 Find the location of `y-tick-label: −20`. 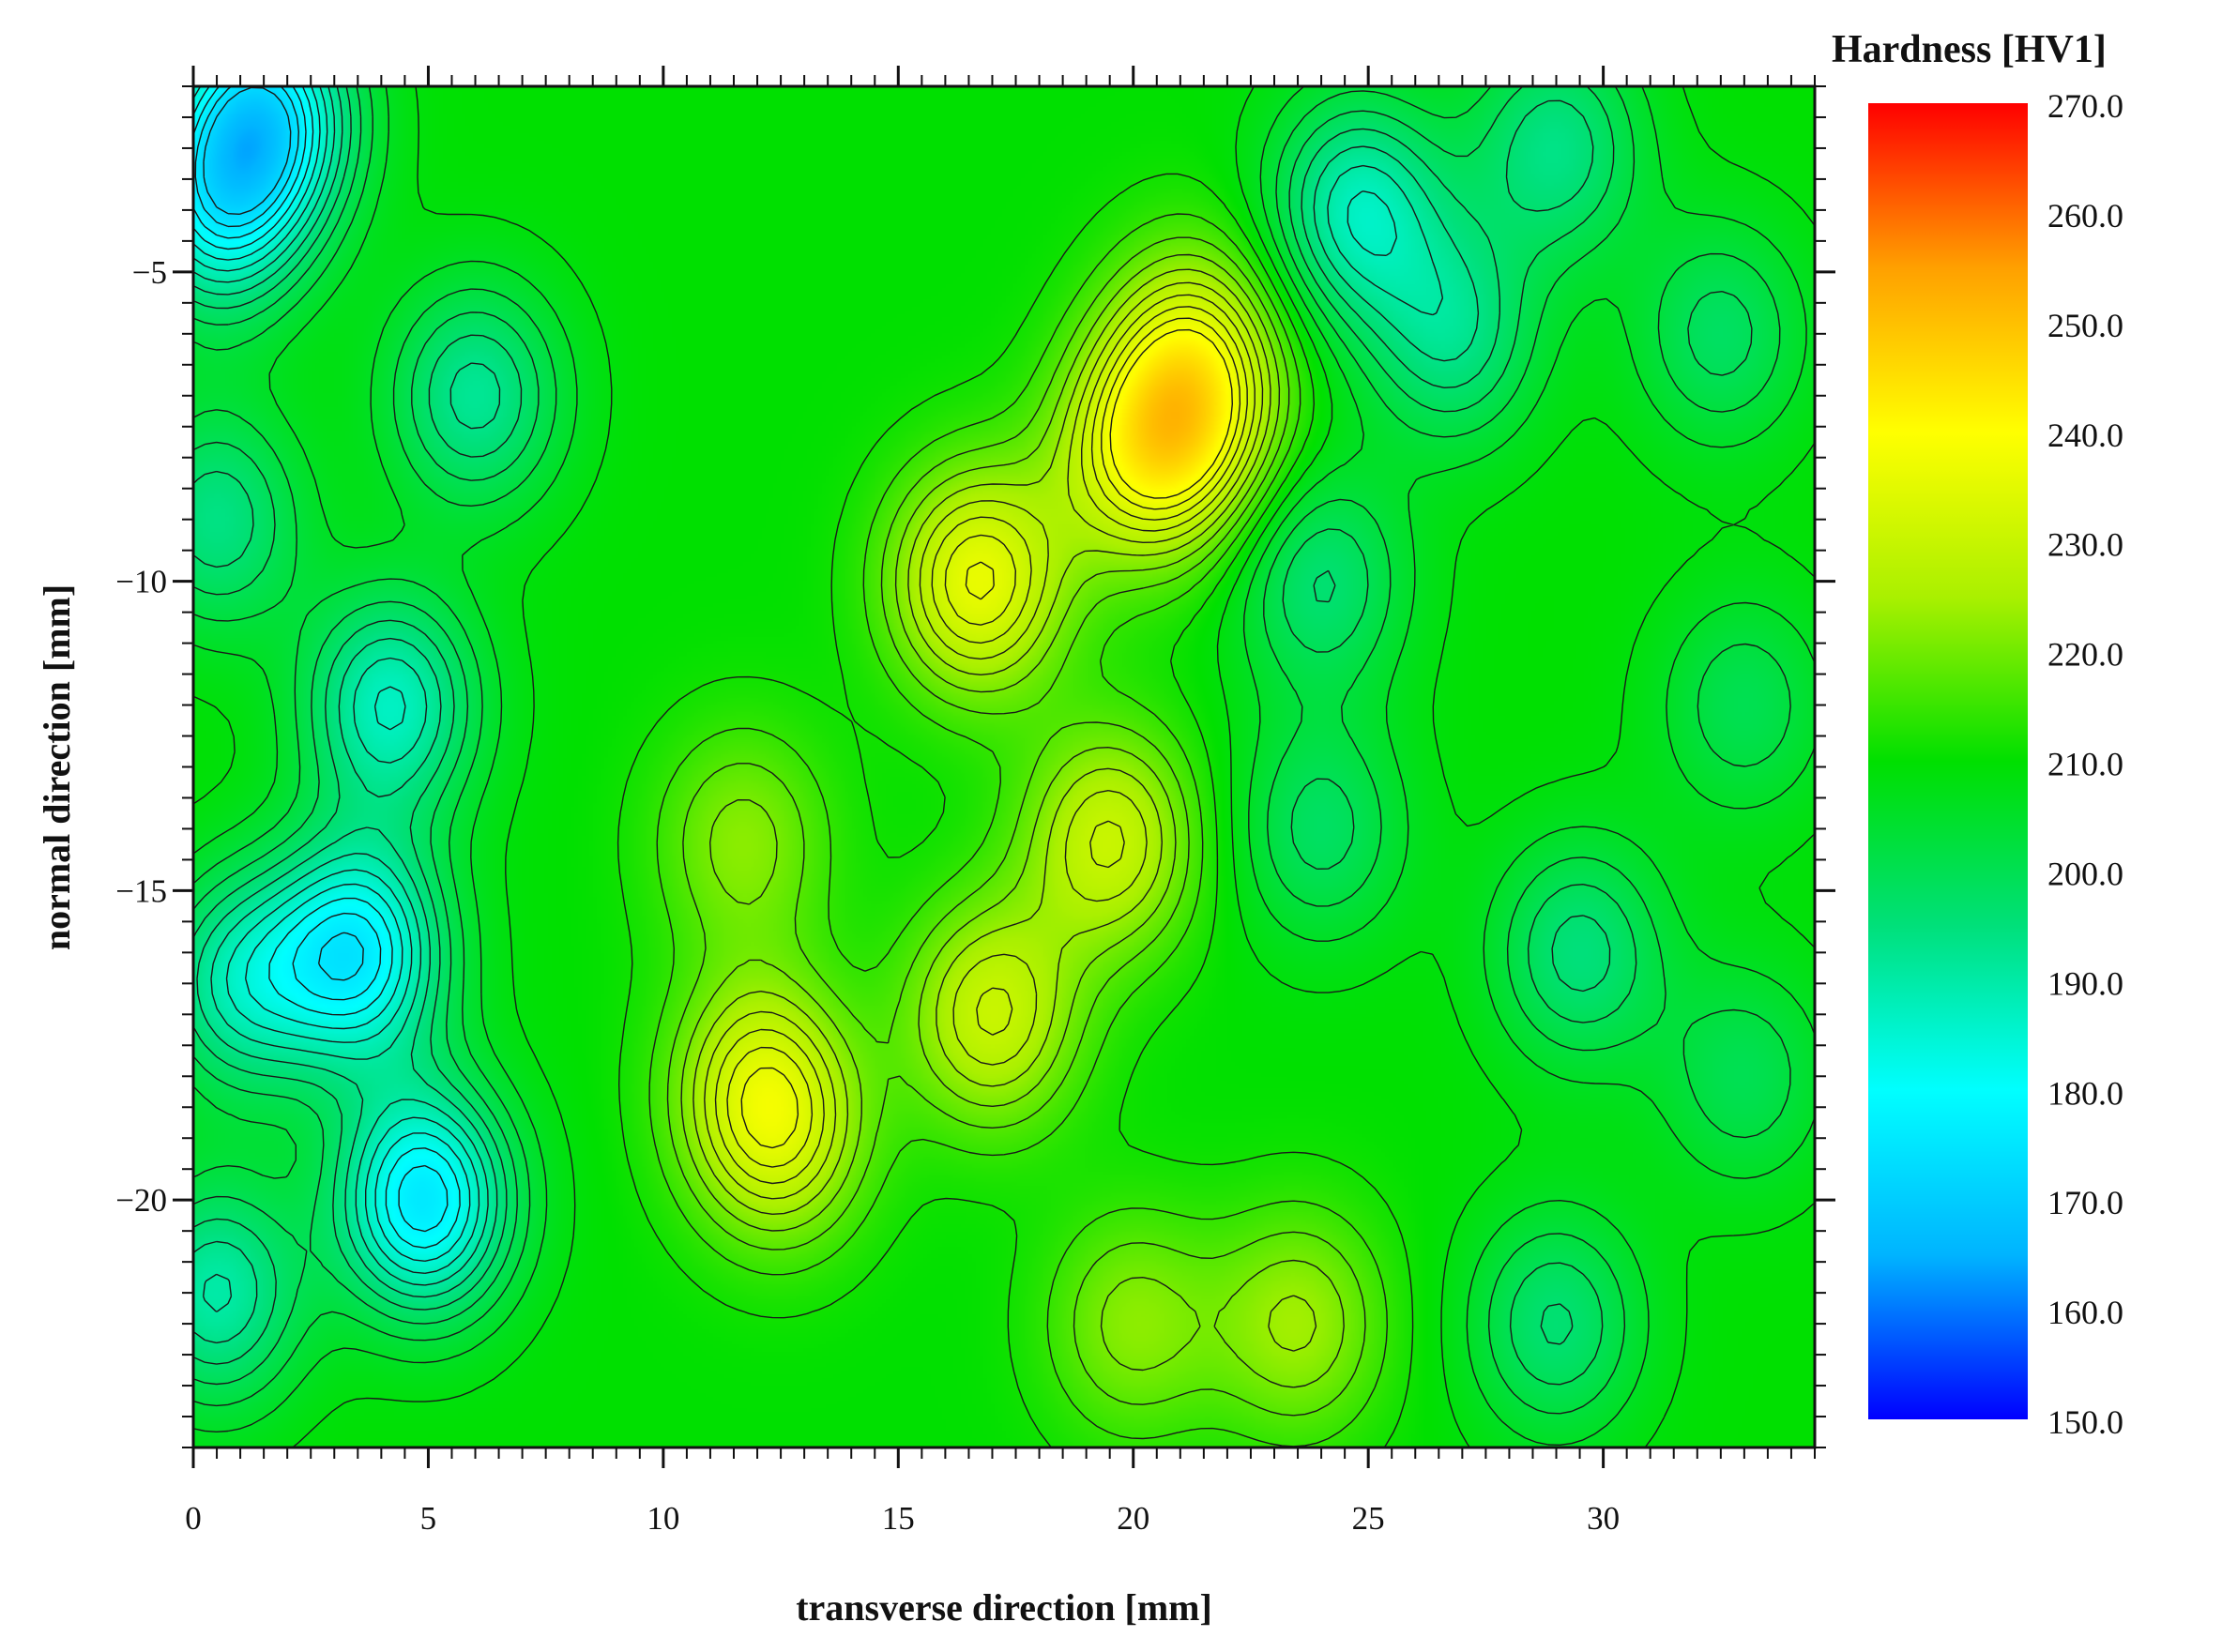

y-tick-label: −20 is located at coordinates (141, 1200).